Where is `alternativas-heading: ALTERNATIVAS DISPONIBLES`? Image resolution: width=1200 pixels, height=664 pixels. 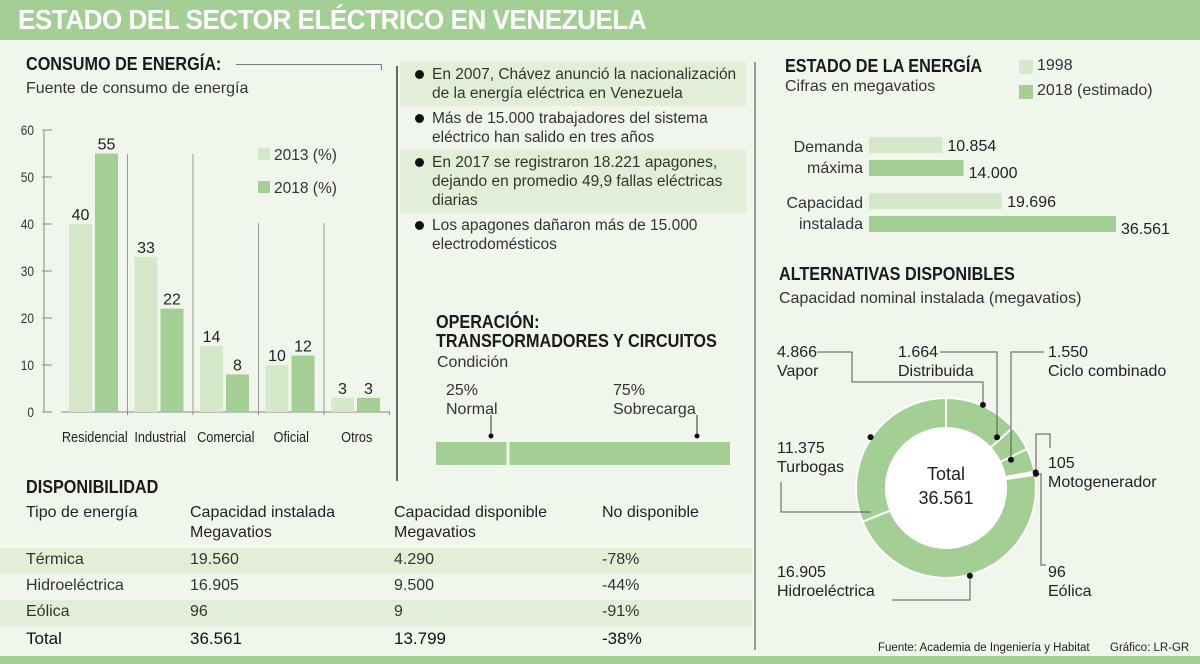 alternativas-heading: ALTERNATIVAS DISPONIBLES is located at coordinates (897, 274).